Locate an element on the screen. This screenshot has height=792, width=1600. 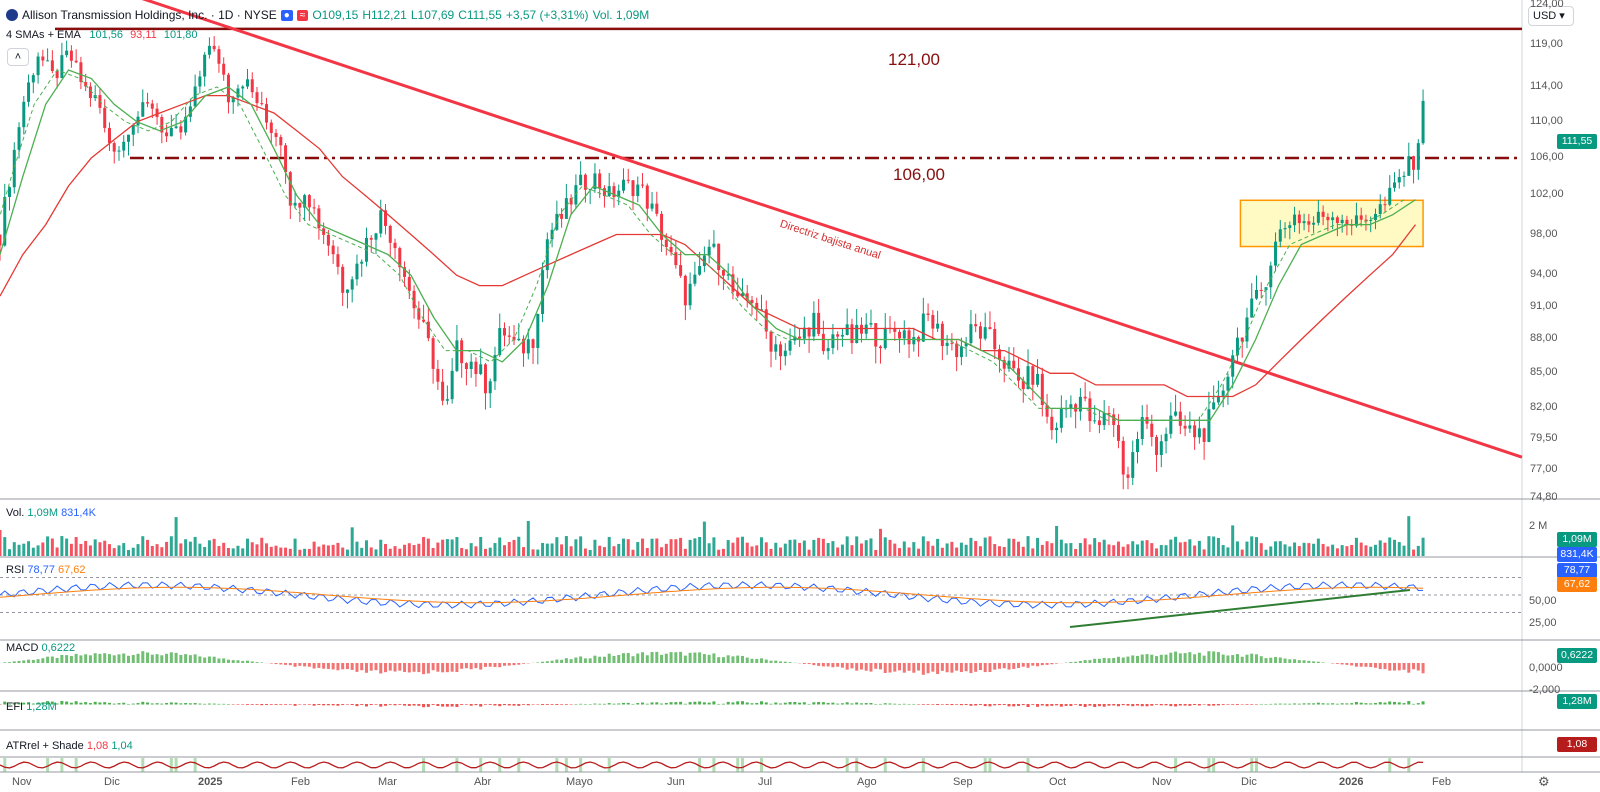
chevron-down-icon: ▾ is located at coordinates (1562, 16).